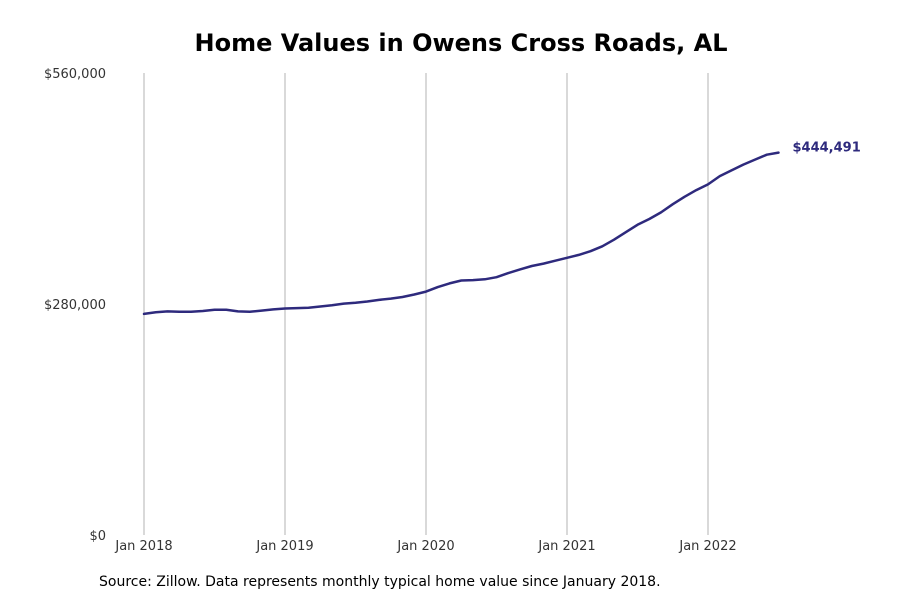 The height and width of the screenshot is (600, 900). What do you see at coordinates (827, 148) in the screenshot?
I see `end-value-label: $444,491` at bounding box center [827, 148].